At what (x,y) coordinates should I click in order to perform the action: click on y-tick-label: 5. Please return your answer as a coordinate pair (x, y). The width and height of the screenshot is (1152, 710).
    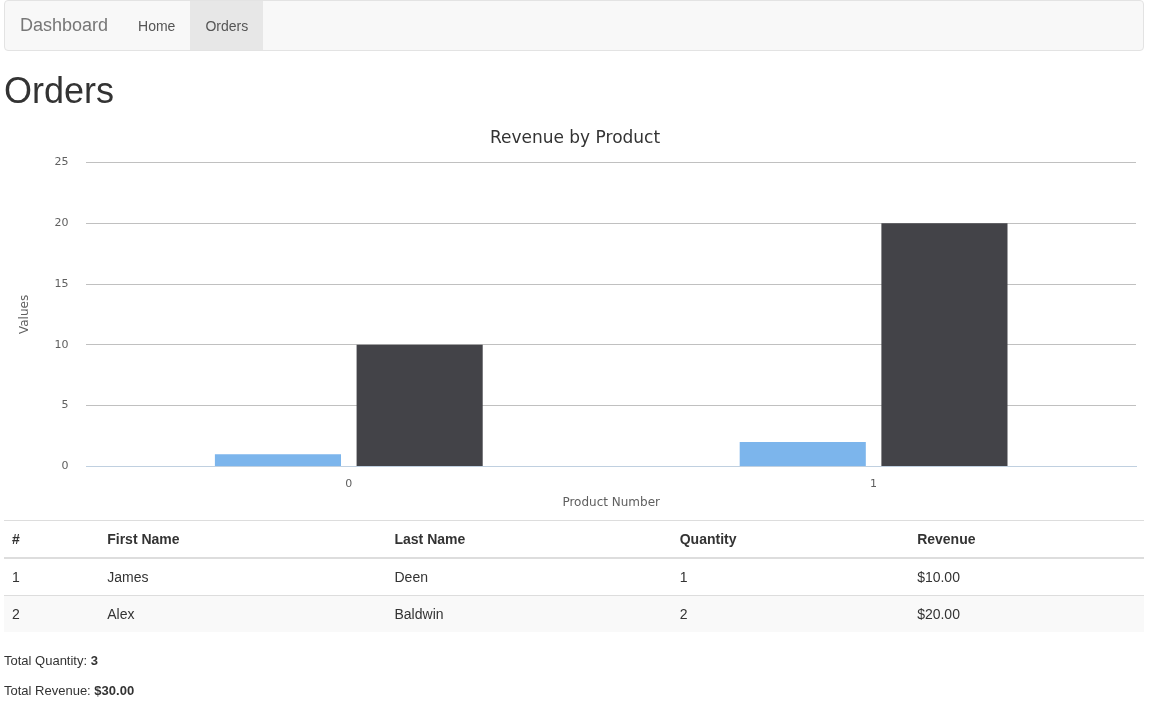
    Looking at the image, I should click on (65, 405).